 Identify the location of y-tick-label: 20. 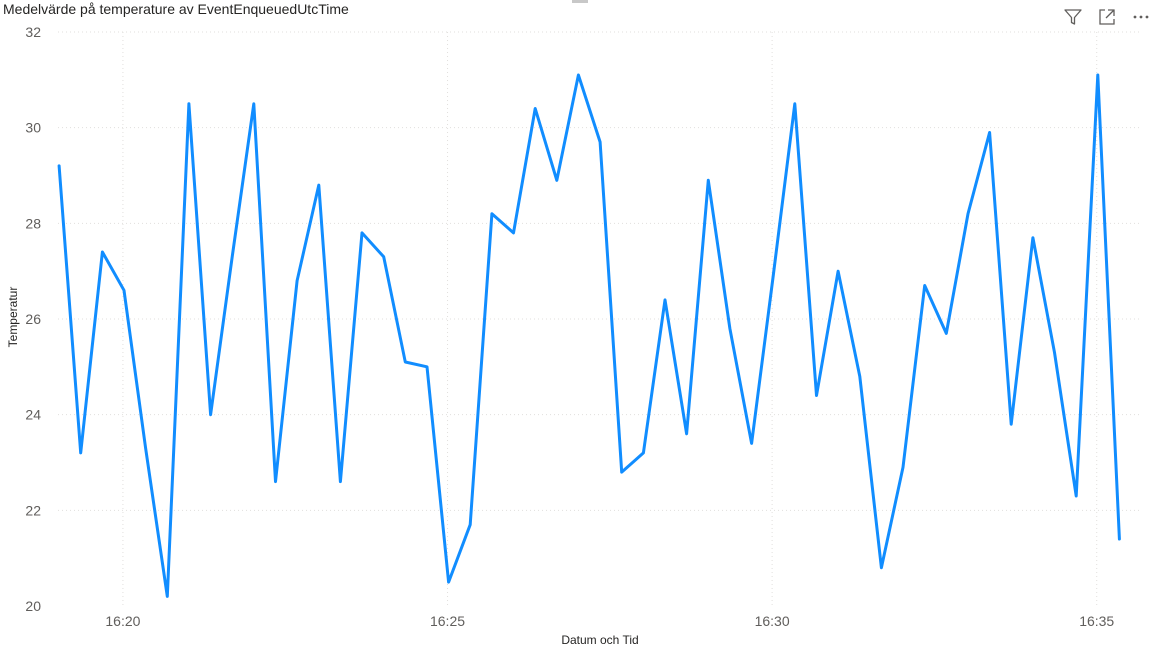
(33, 606).